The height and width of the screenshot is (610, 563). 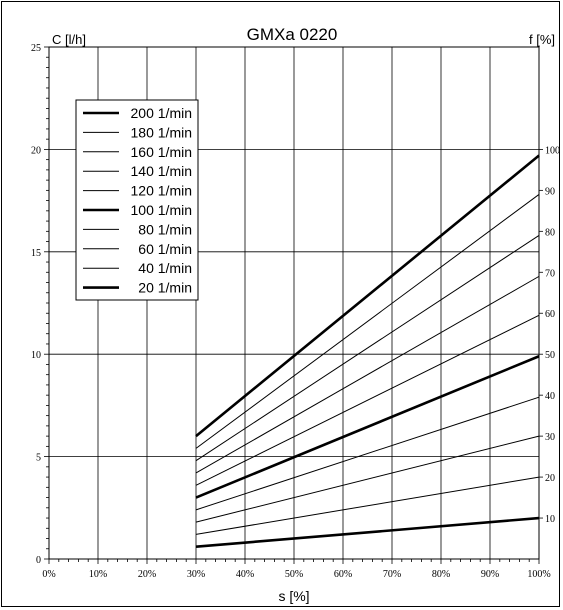 I want to click on legend-entry: 120 1/min, so click(x=161, y=191).